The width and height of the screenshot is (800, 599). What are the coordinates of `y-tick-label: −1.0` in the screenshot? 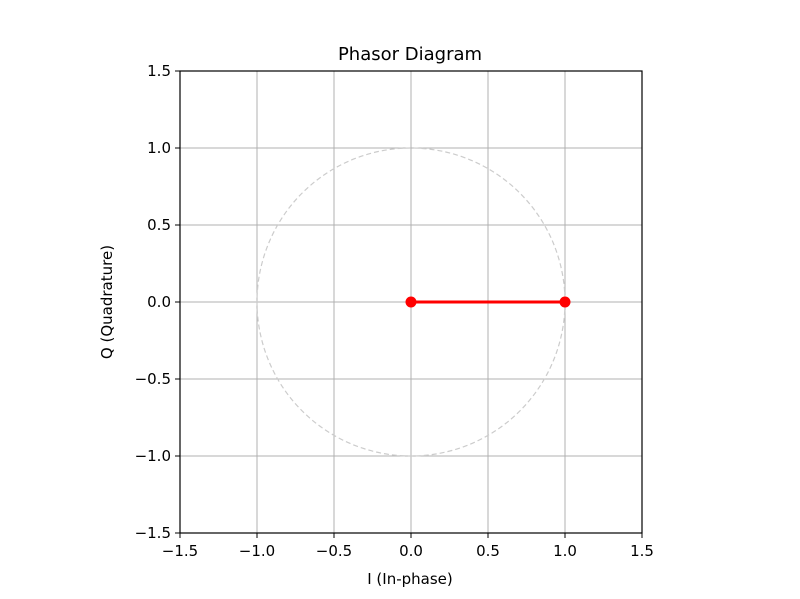 It's located at (153, 456).